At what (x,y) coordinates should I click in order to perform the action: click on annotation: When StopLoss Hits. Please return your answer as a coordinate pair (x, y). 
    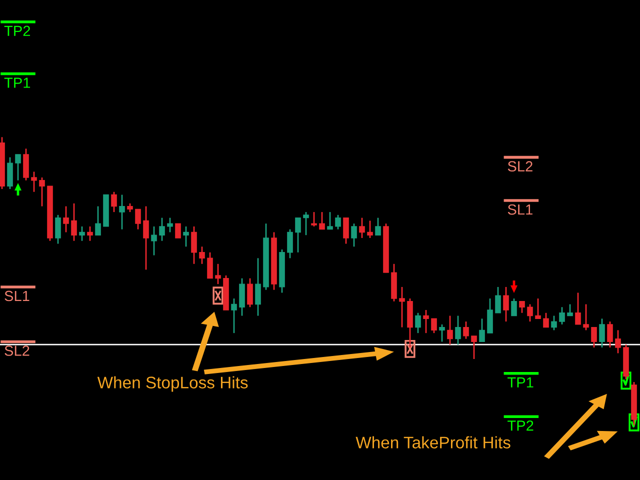
    Looking at the image, I should click on (172, 384).